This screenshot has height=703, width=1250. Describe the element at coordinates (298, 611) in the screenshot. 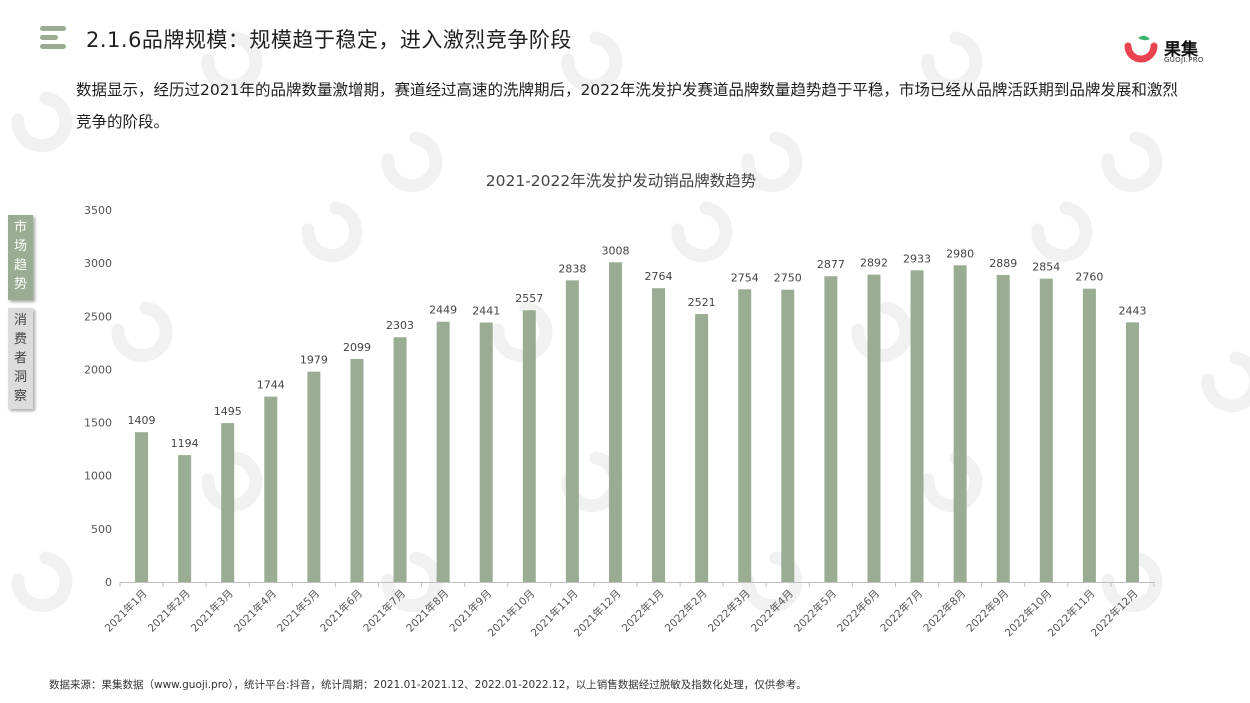

I see `x-tick-label: 2021年5月` at that location.